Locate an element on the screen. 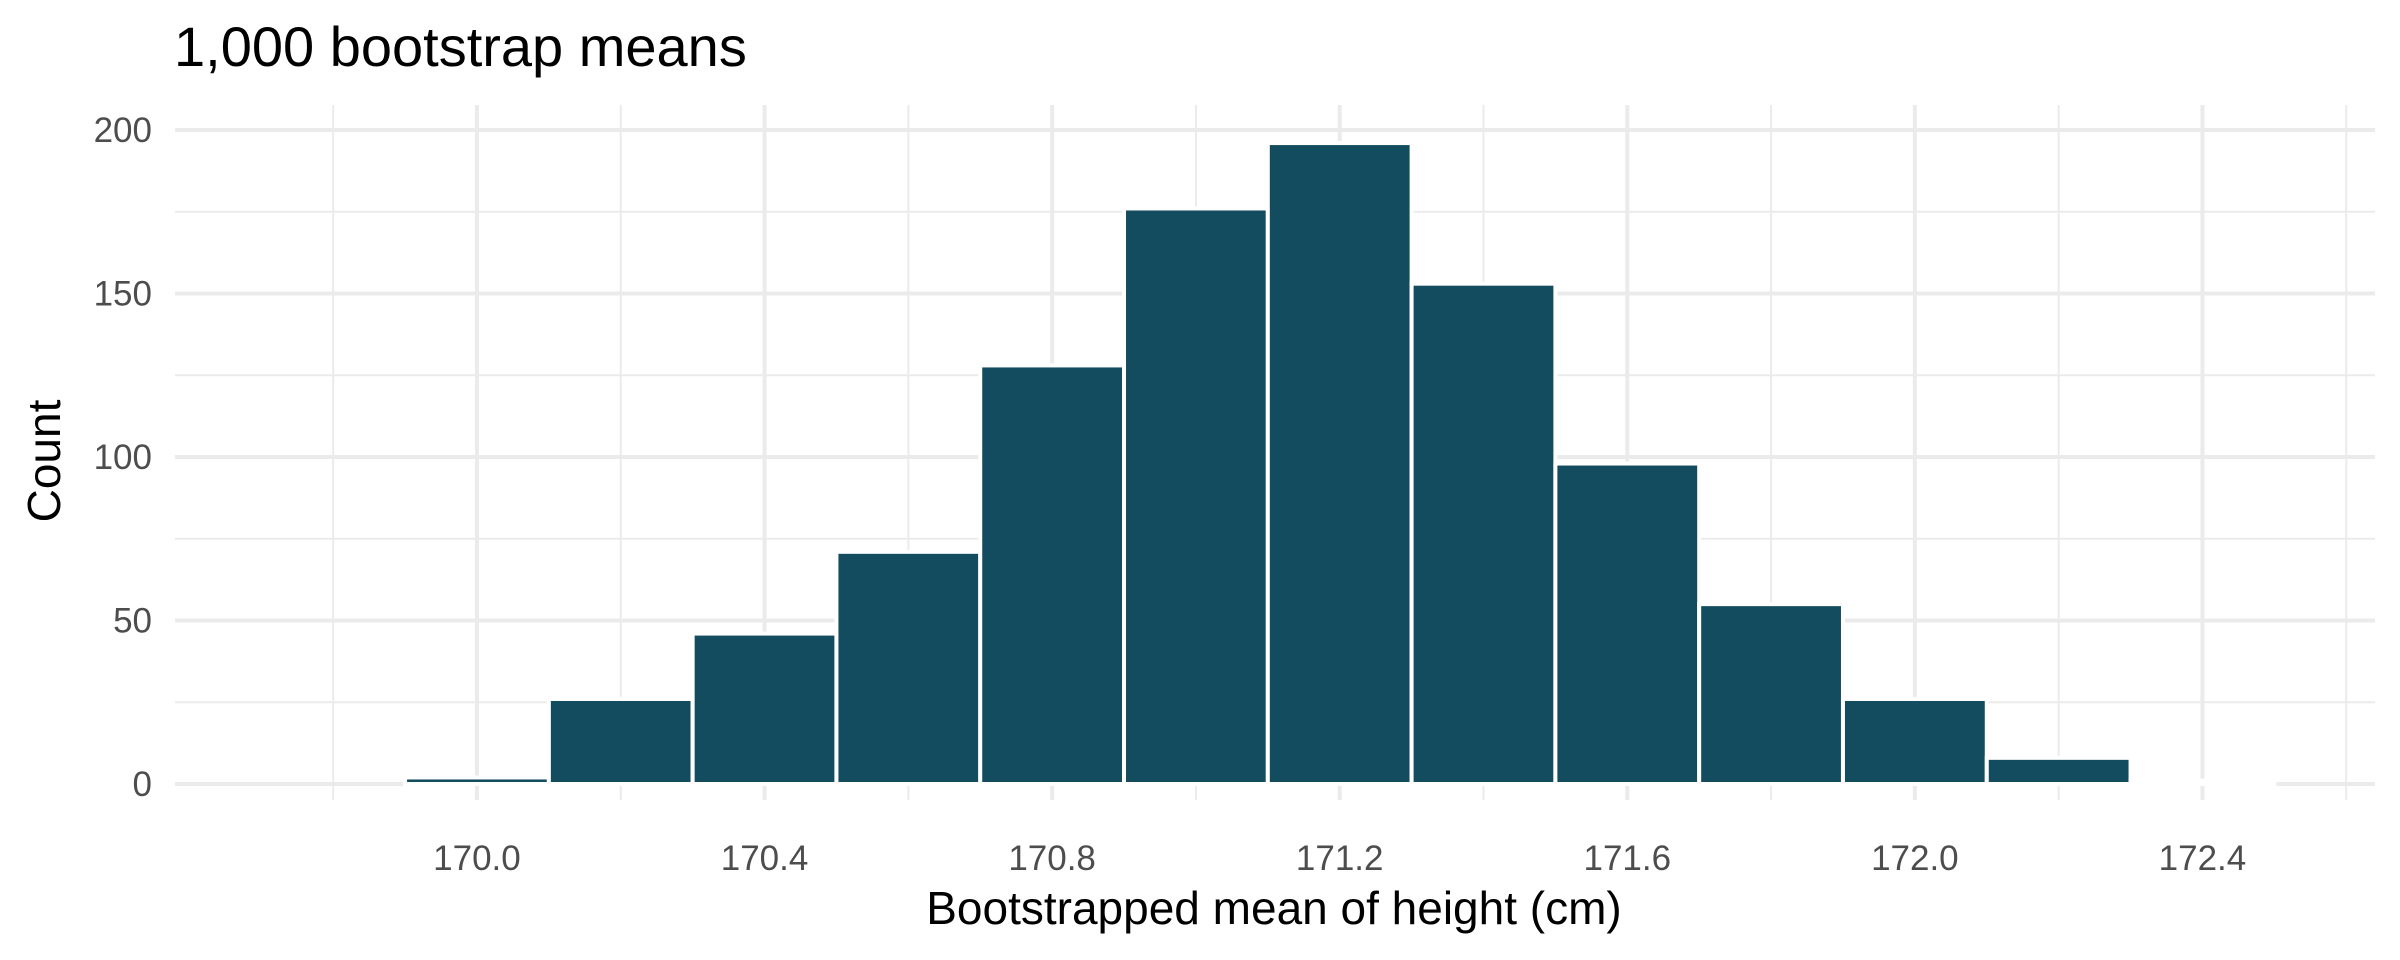 This screenshot has width=2400, height=960. y-tick-label: 100 is located at coordinates (123, 457).